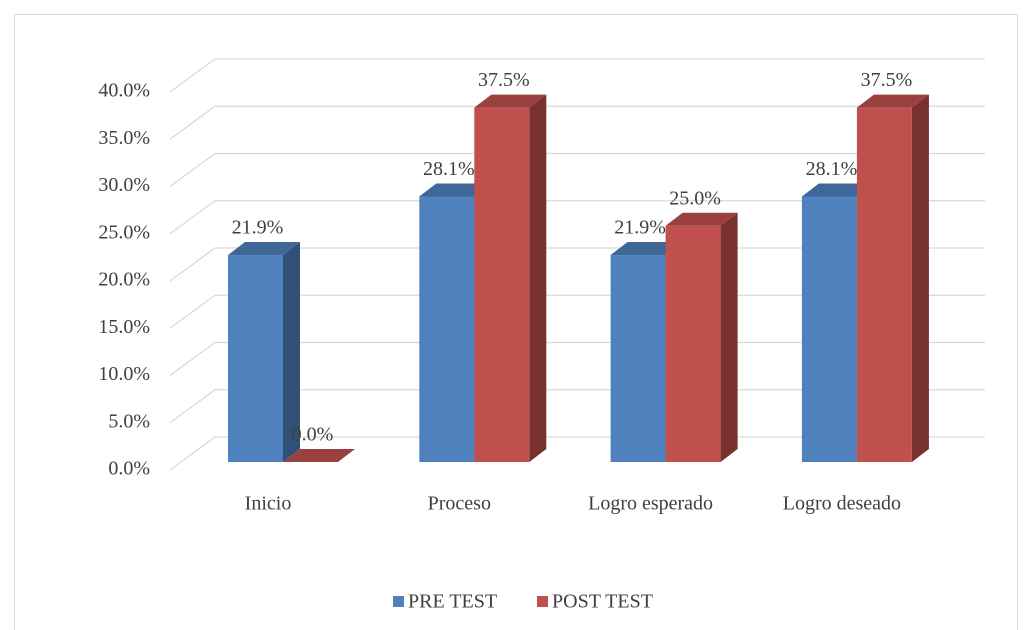 The height and width of the screenshot is (630, 1023). What do you see at coordinates (124, 280) in the screenshot?
I see `y-tick-label: 20.0%` at bounding box center [124, 280].